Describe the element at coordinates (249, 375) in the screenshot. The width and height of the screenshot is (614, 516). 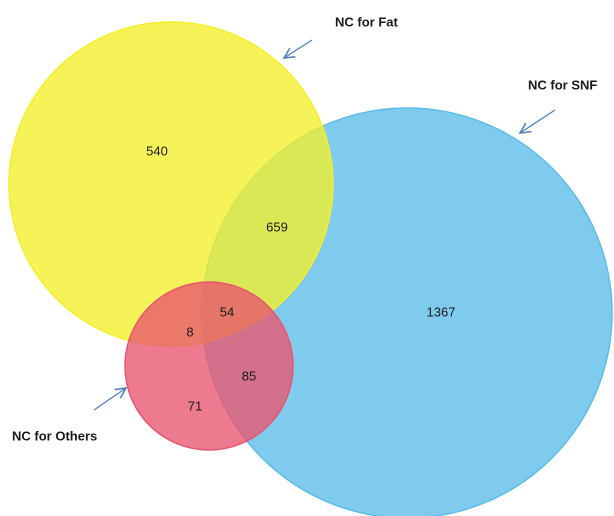
I see `region-count: 85` at that location.